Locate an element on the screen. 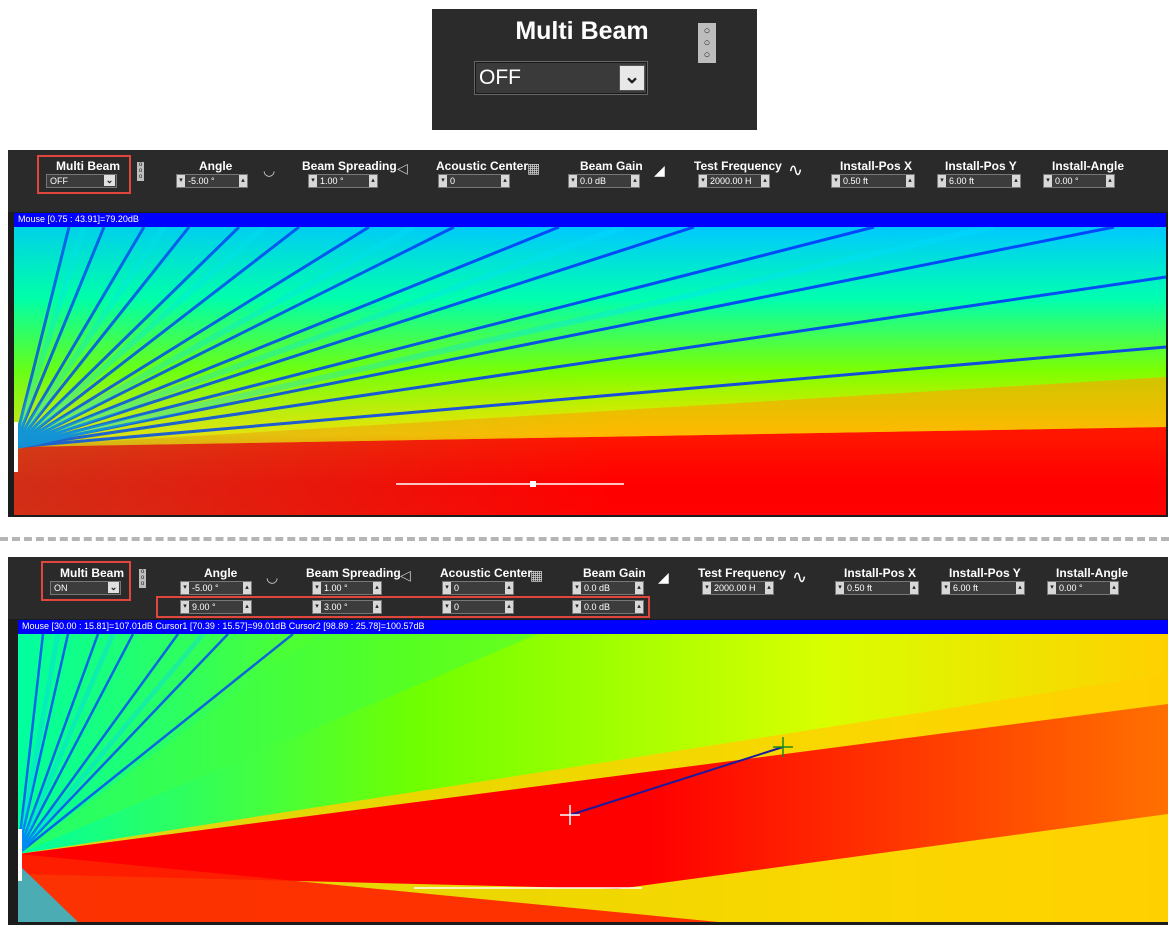 This screenshot has width=1169, height=930. beam-gain-spinner-beam2: ▾ 0.0 dB ▴ is located at coordinates (608, 607).